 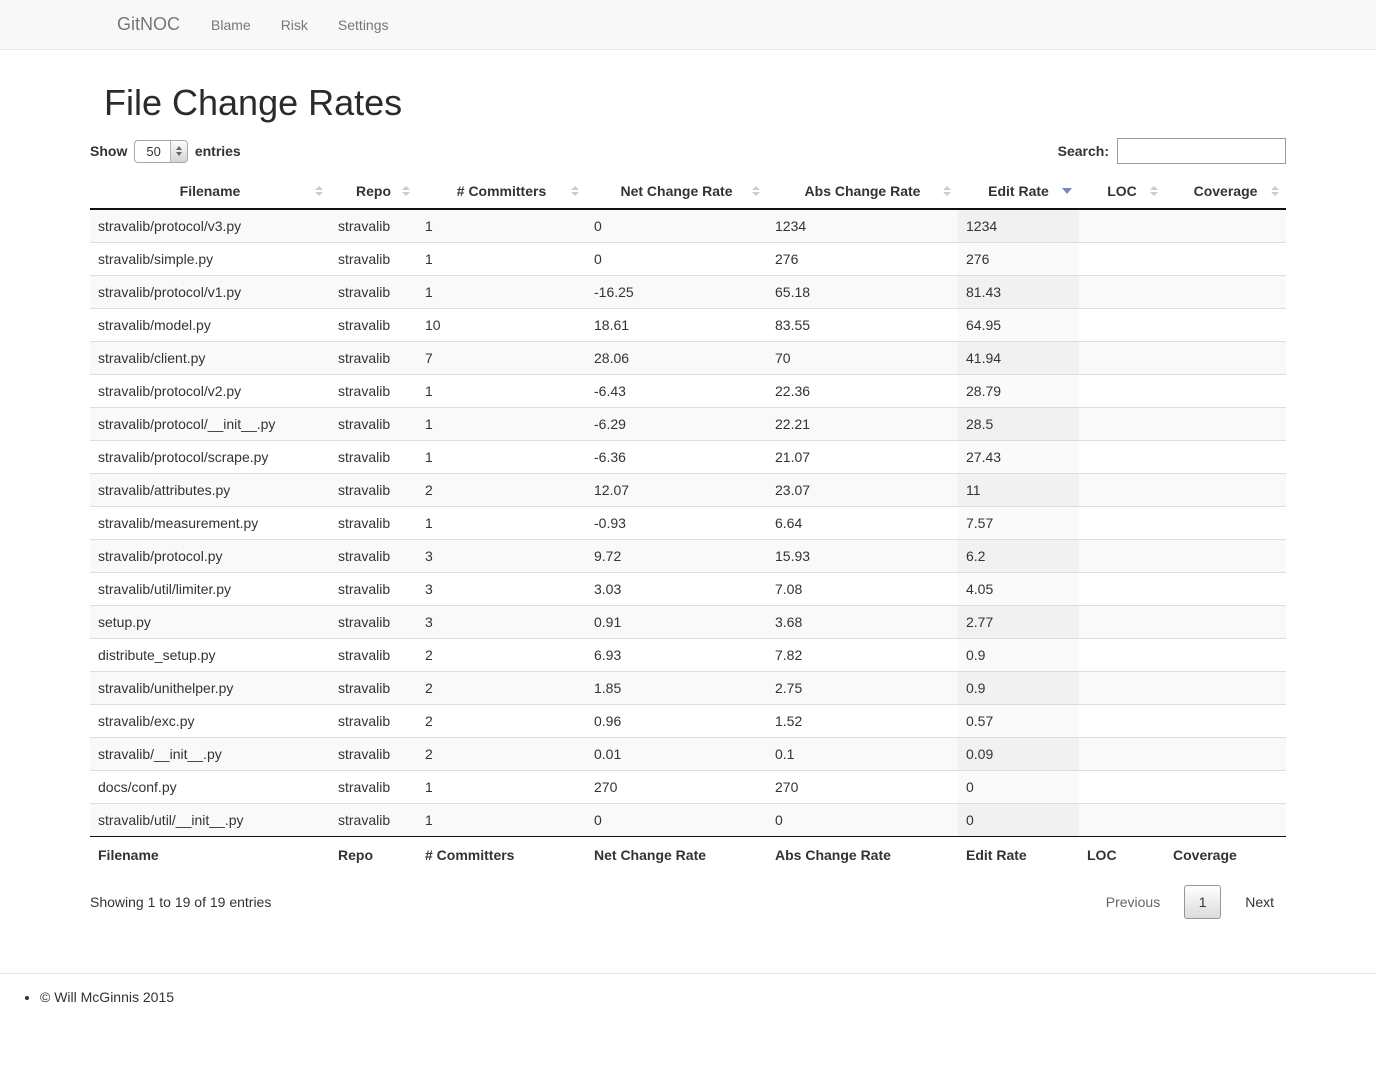 What do you see at coordinates (688, 721) in the screenshot?
I see `table-row: stravalib/exc.py stravalib 2 0.96 1.52 0.57` at bounding box center [688, 721].